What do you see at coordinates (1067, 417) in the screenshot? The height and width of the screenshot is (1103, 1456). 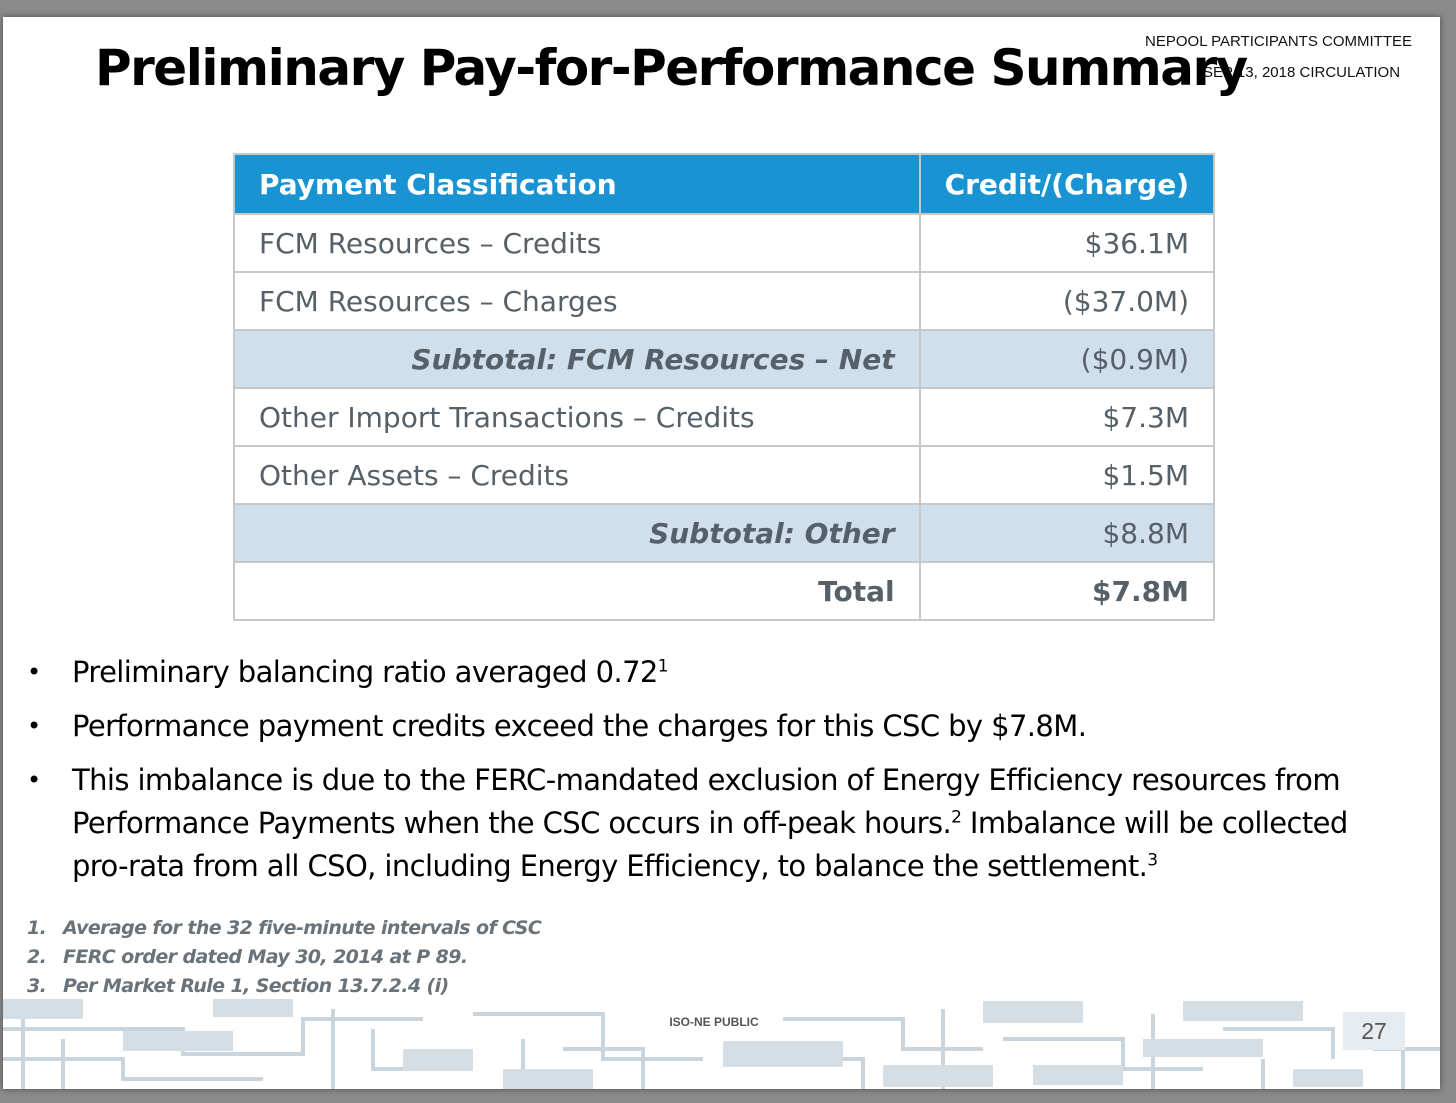 I see `row-value: $7.3M` at bounding box center [1067, 417].